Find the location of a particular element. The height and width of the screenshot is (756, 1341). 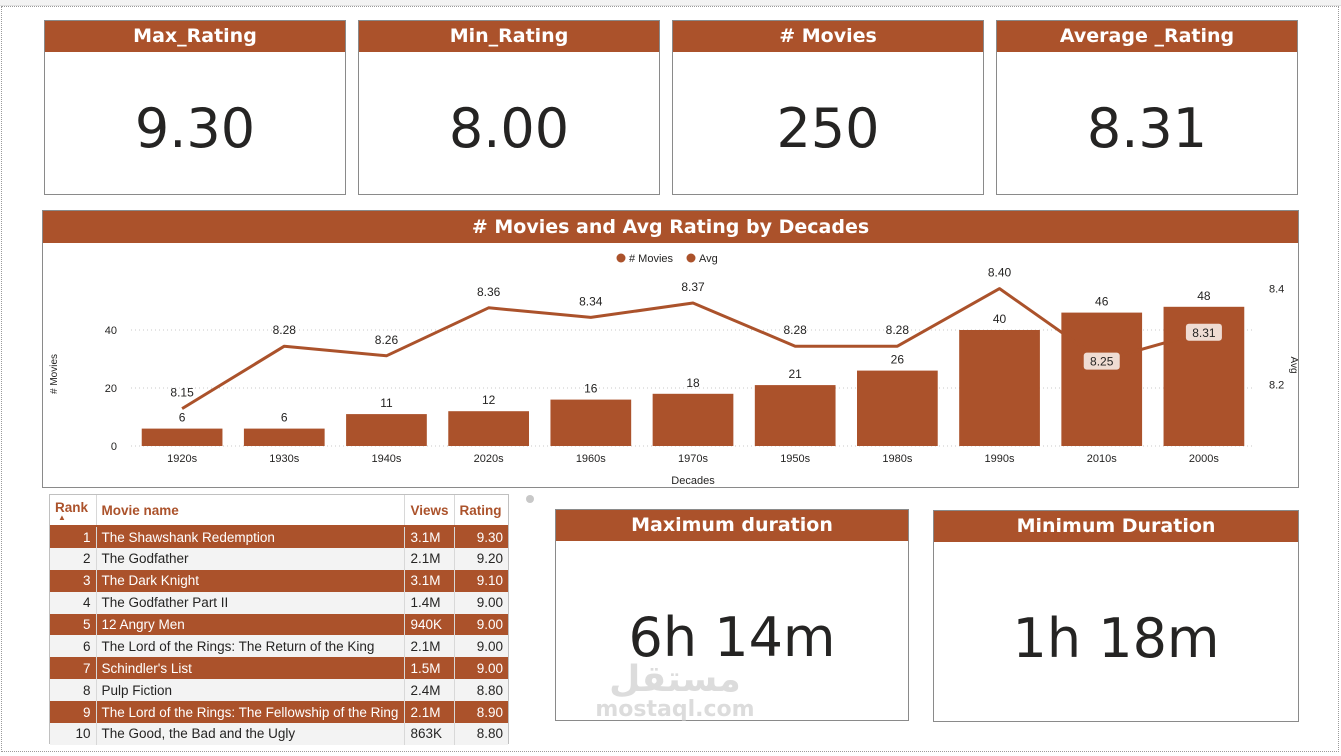

avg-data-label: 8.25 is located at coordinates (1102, 362).